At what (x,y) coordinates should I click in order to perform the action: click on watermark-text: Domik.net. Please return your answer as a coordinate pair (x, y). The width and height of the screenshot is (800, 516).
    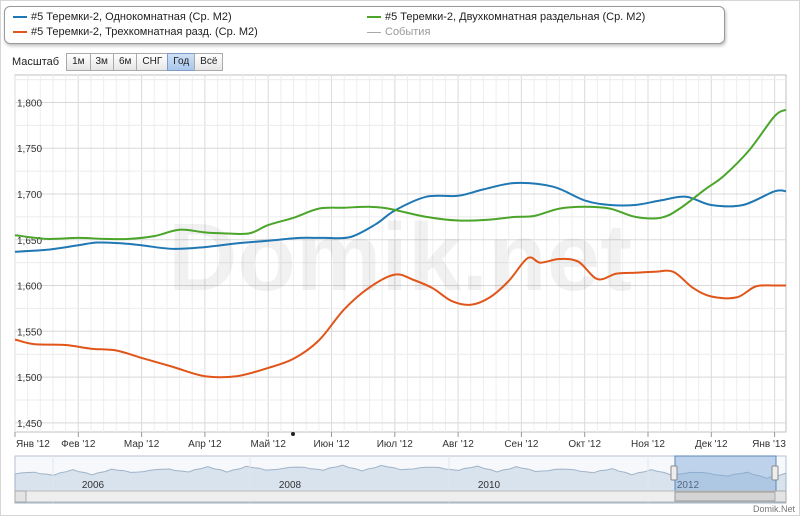
    Looking at the image, I should click on (400, 257).